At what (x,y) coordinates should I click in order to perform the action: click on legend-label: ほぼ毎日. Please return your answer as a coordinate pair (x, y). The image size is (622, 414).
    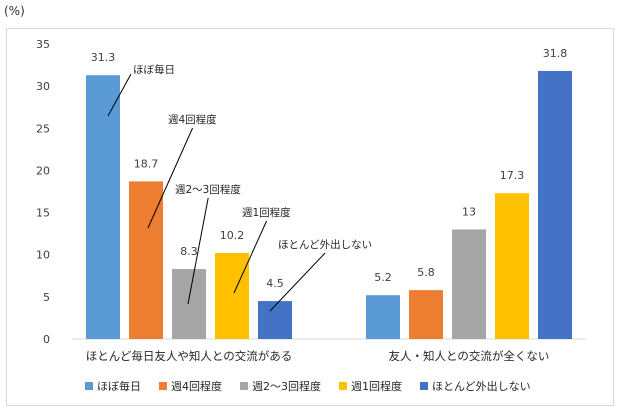
    Looking at the image, I should click on (119, 386).